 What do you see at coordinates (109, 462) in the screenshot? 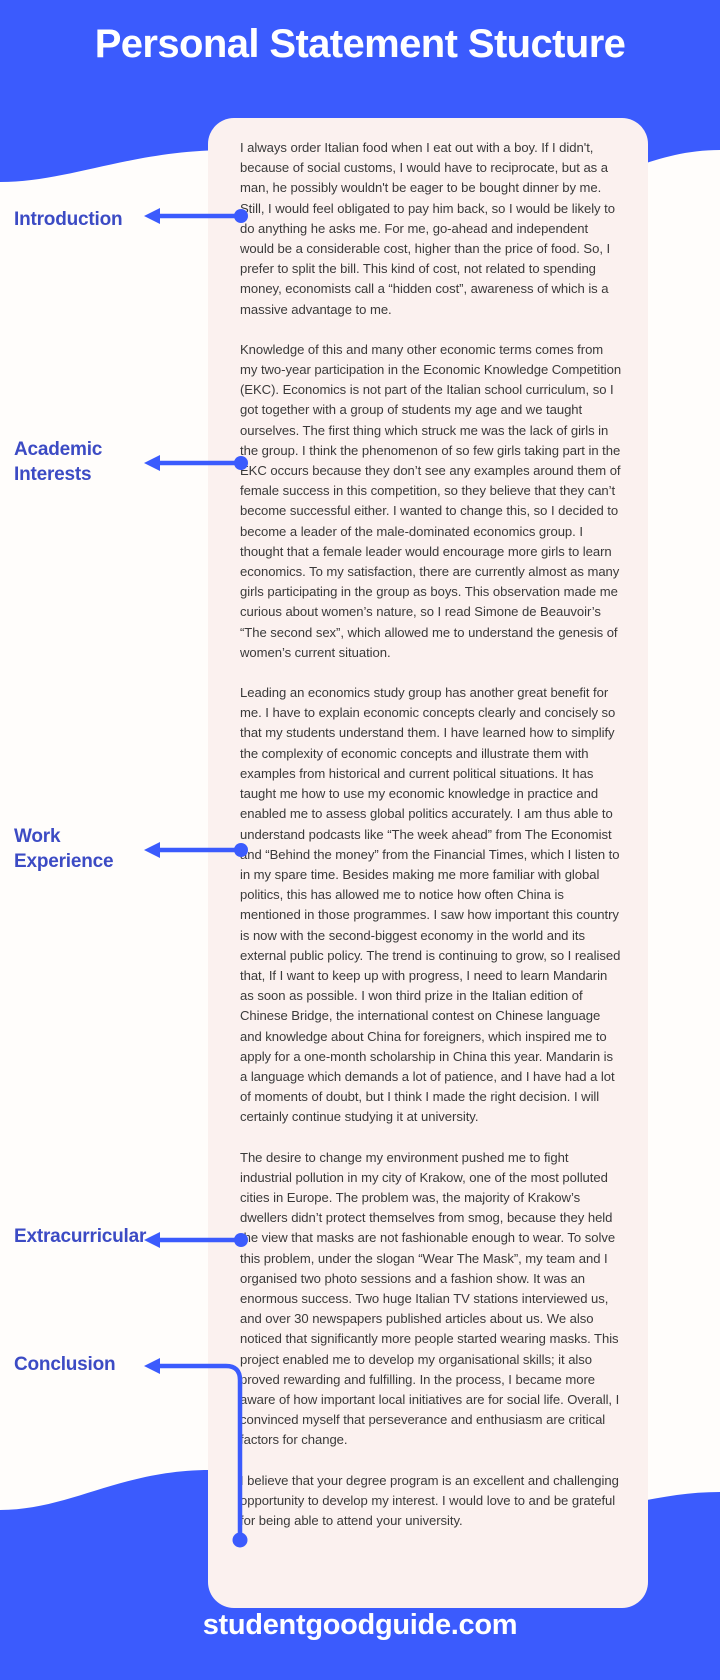
I see `section-label-academic-interests: Academic Interests` at bounding box center [109, 462].